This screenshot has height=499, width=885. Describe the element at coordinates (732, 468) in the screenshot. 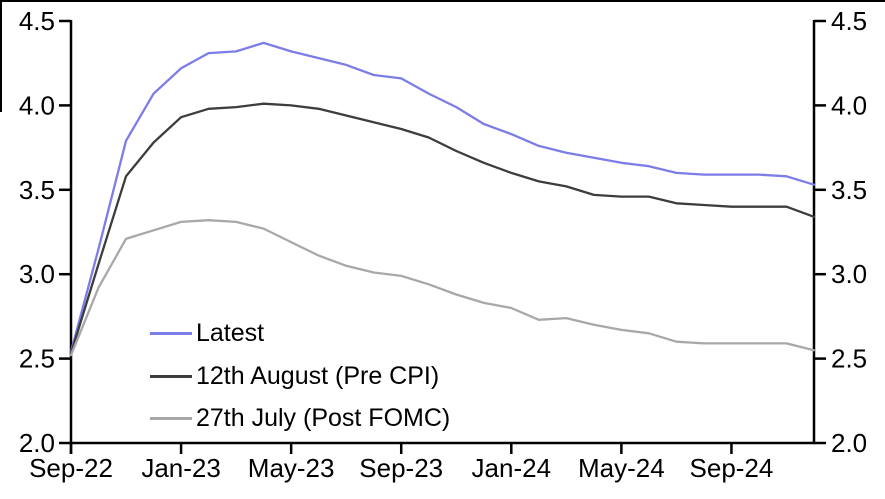

I see `x-axis-tick-label: Sep-24` at that location.